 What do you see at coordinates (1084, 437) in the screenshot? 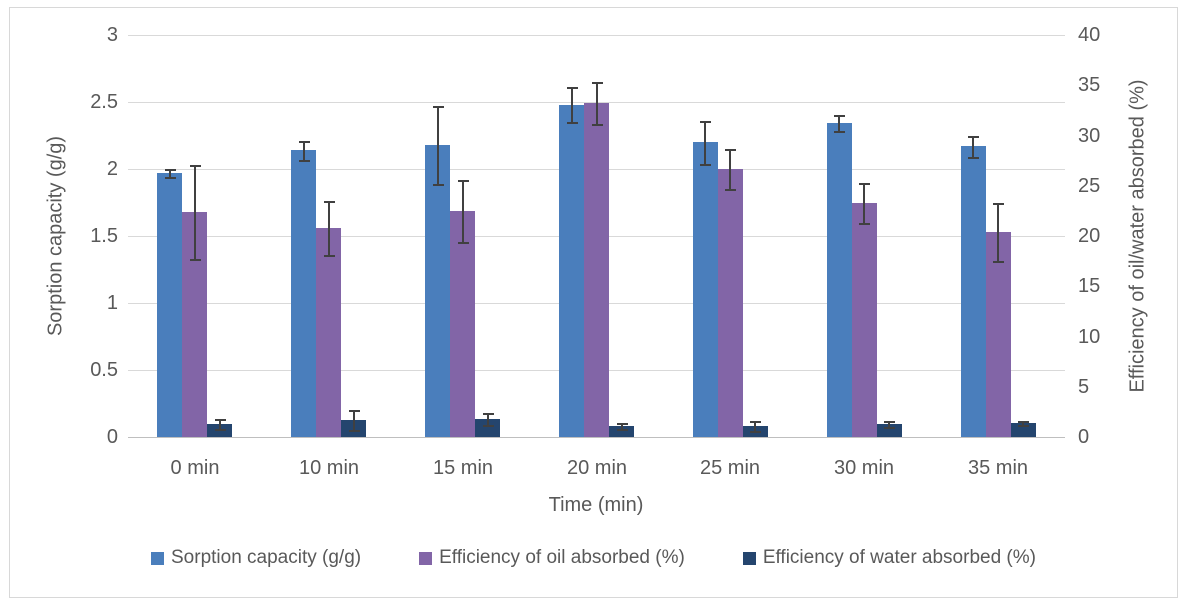
I see `right-axis-tick-label: 0` at bounding box center [1084, 437].